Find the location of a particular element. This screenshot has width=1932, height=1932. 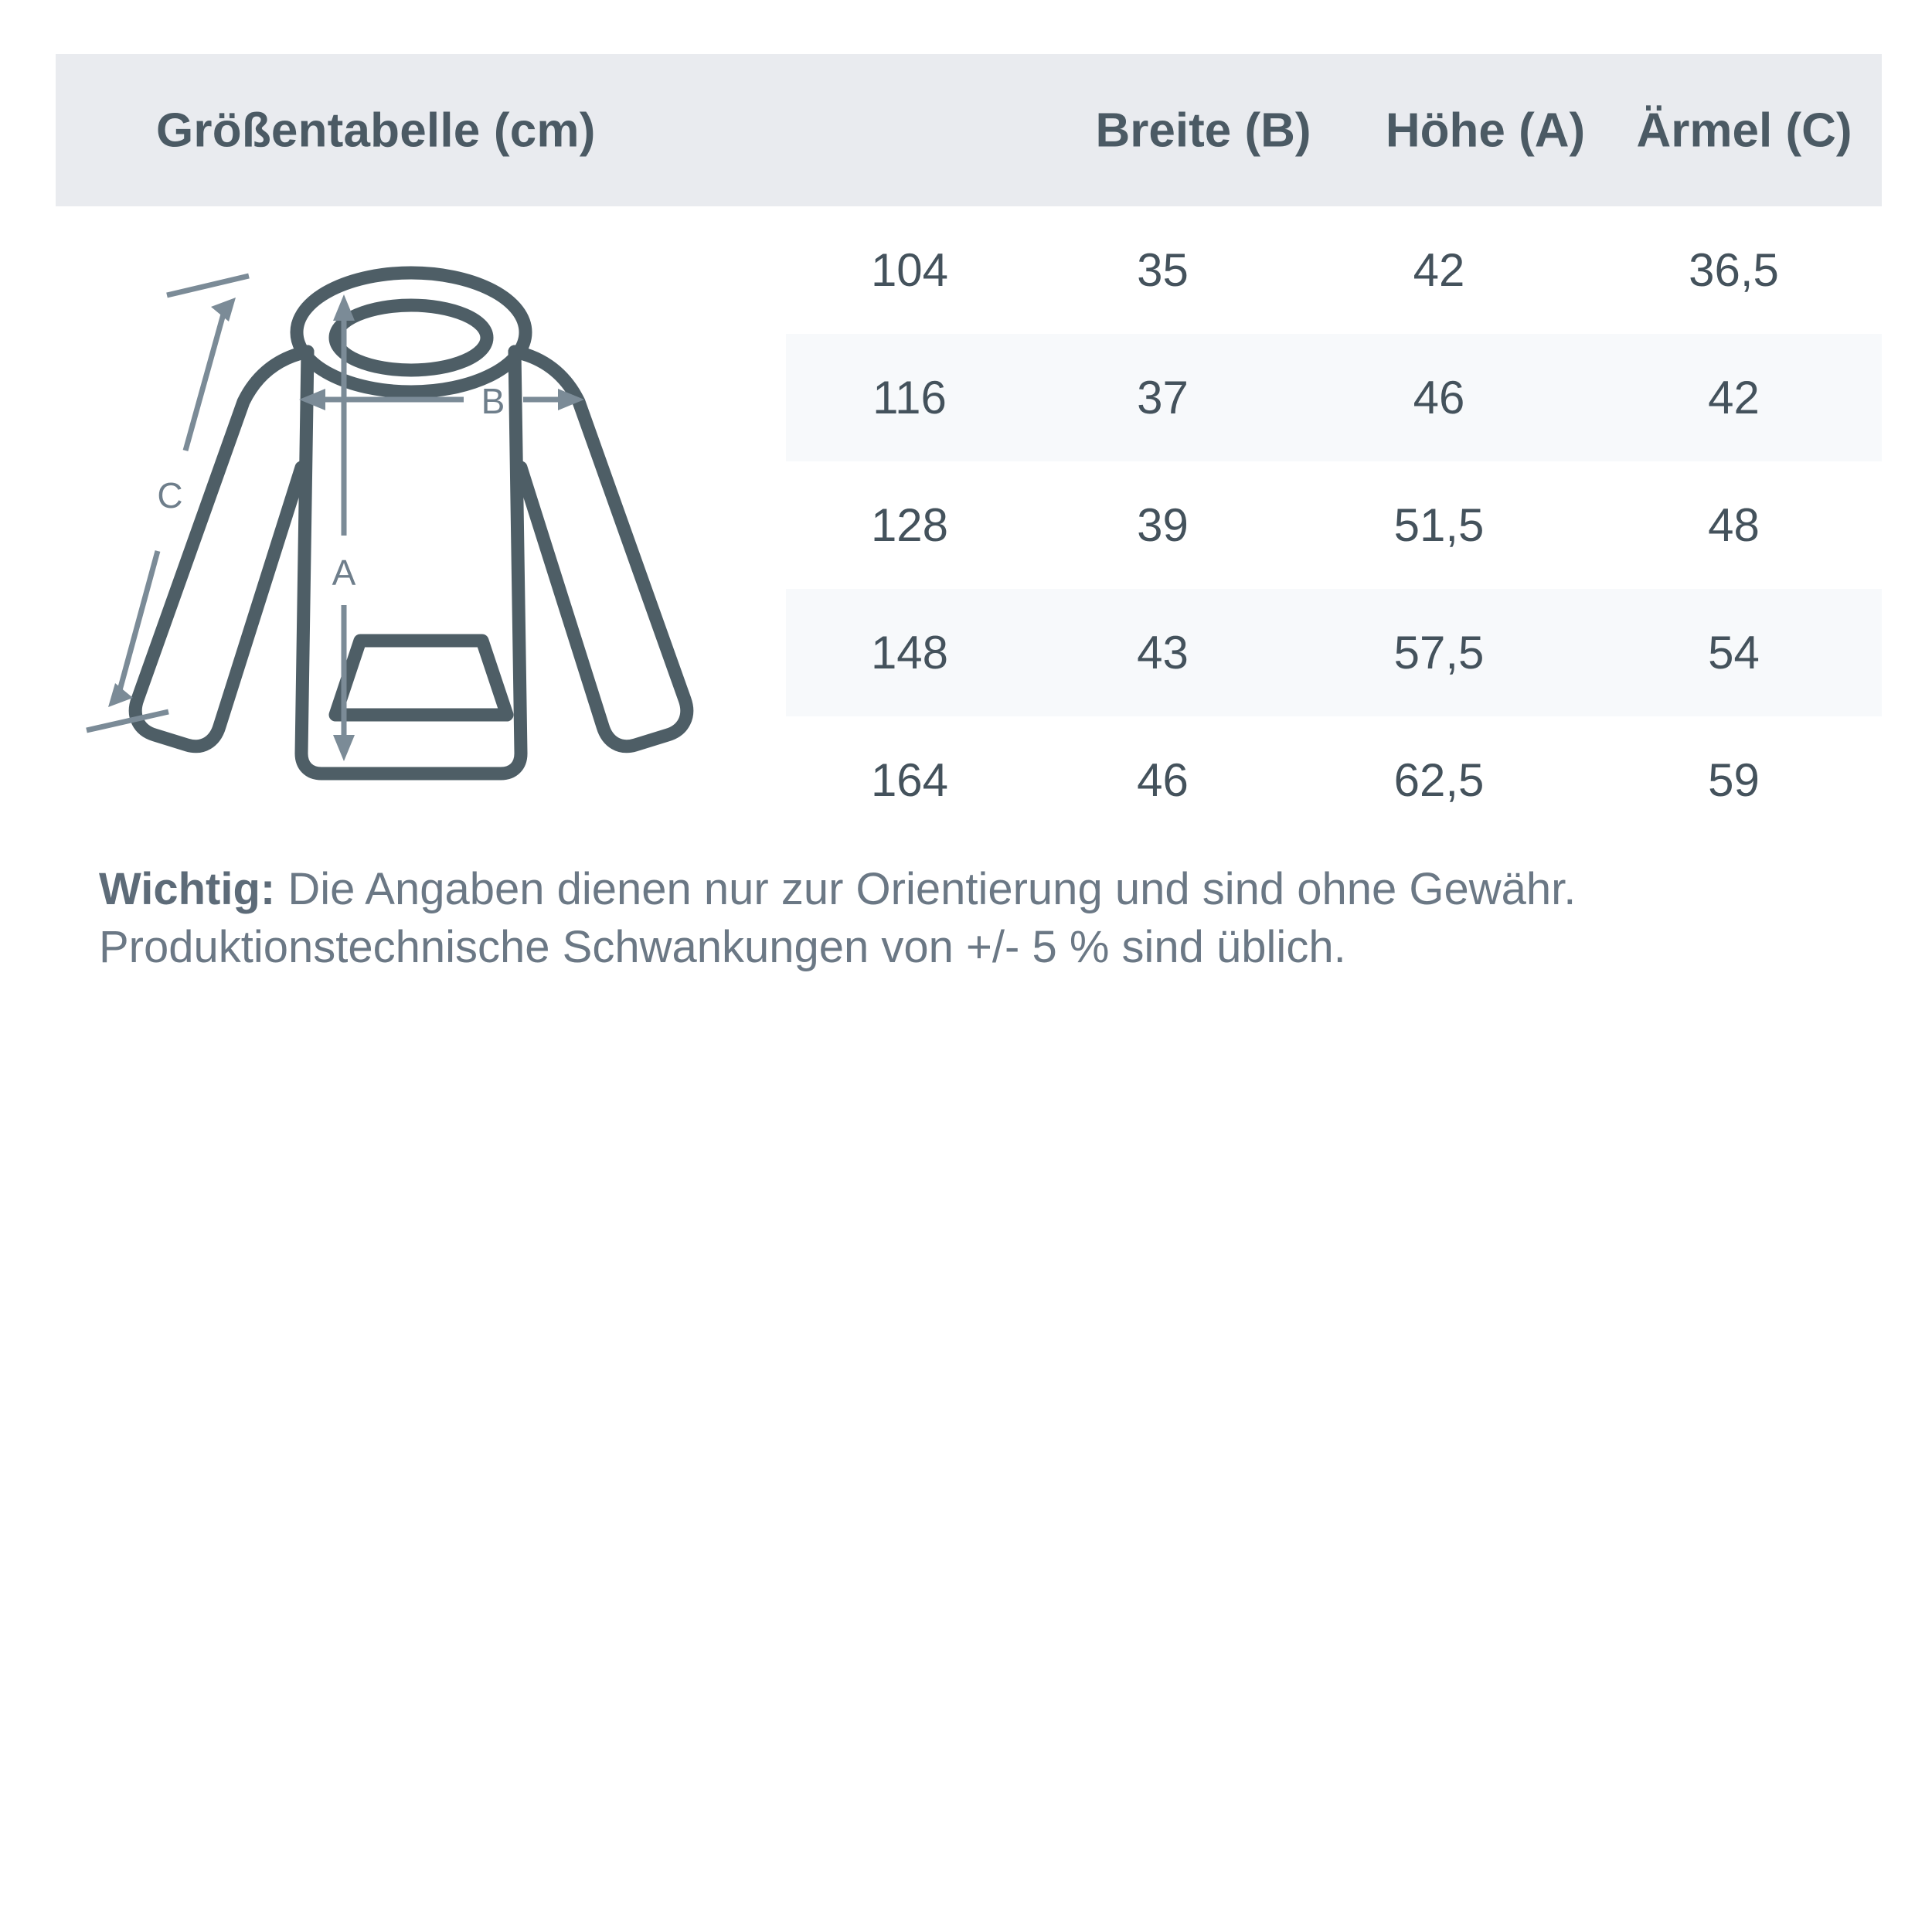

dimension-c: C is located at coordinates (168, 503).